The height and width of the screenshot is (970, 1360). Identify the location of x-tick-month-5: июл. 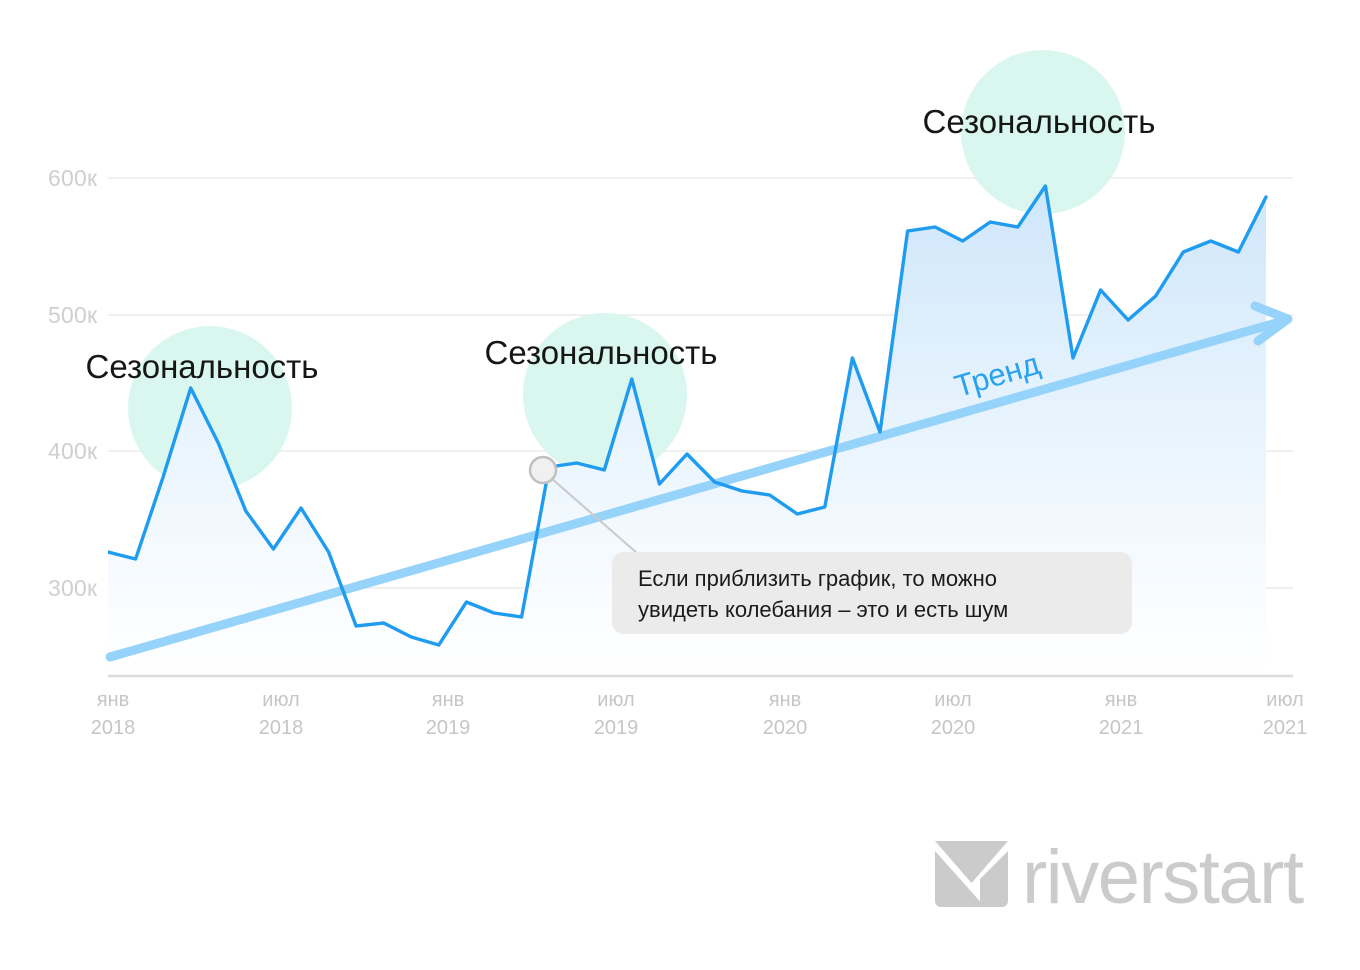
(952, 700).